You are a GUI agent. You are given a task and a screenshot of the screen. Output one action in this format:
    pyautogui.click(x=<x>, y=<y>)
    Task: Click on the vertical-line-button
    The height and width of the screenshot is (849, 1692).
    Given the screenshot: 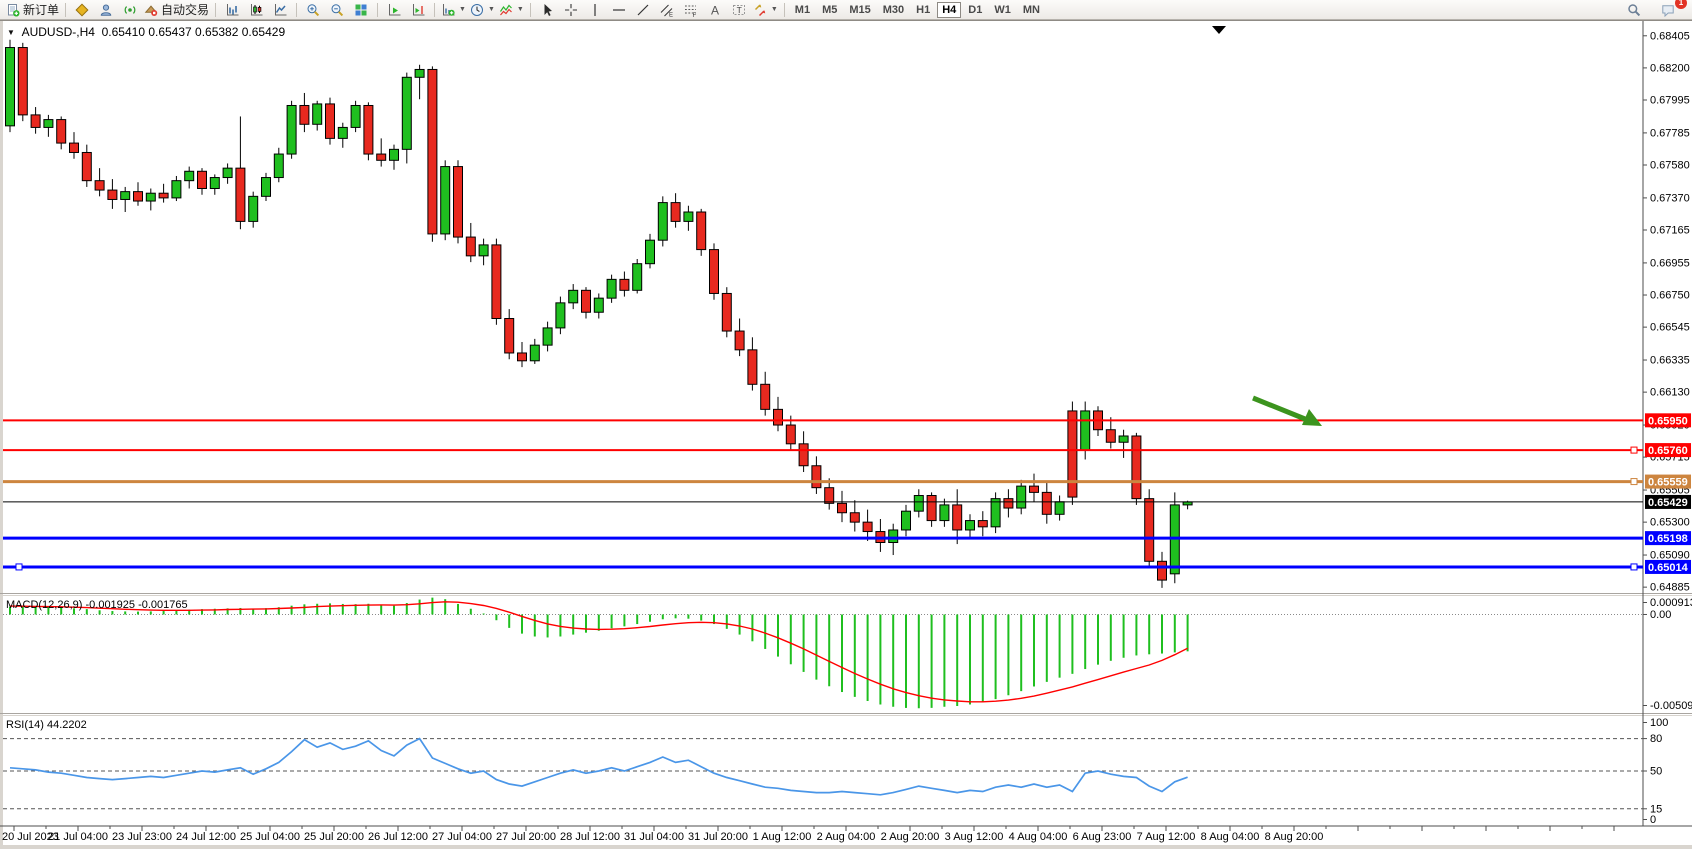 What is the action you would take?
    pyautogui.click(x=595, y=10)
    